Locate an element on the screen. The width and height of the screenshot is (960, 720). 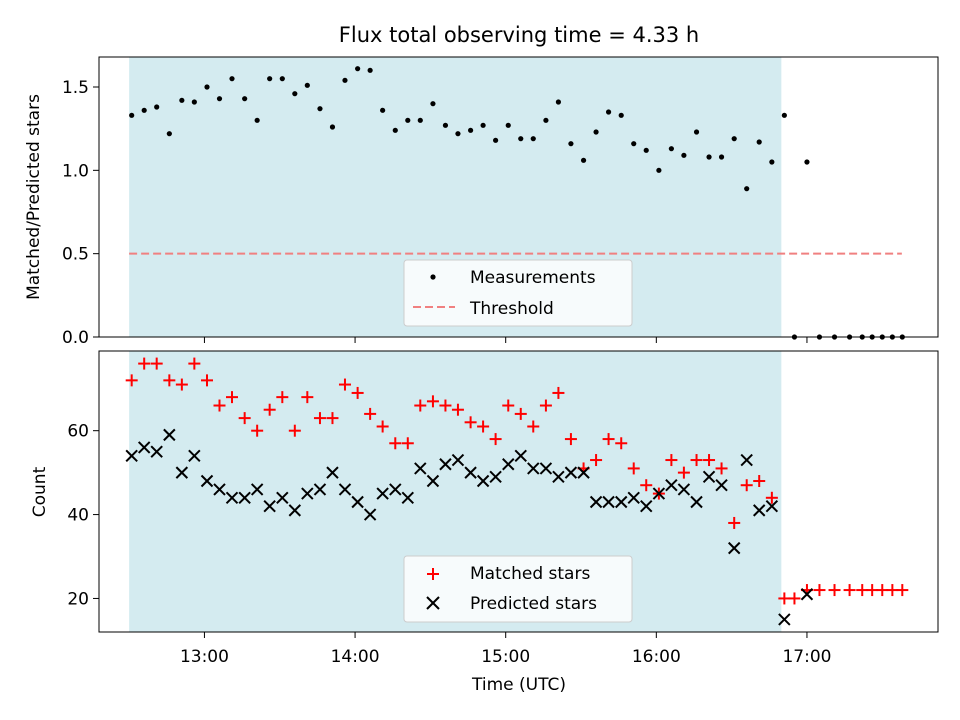
x-axis-label: Time (UTC) is located at coordinates (518, 685).